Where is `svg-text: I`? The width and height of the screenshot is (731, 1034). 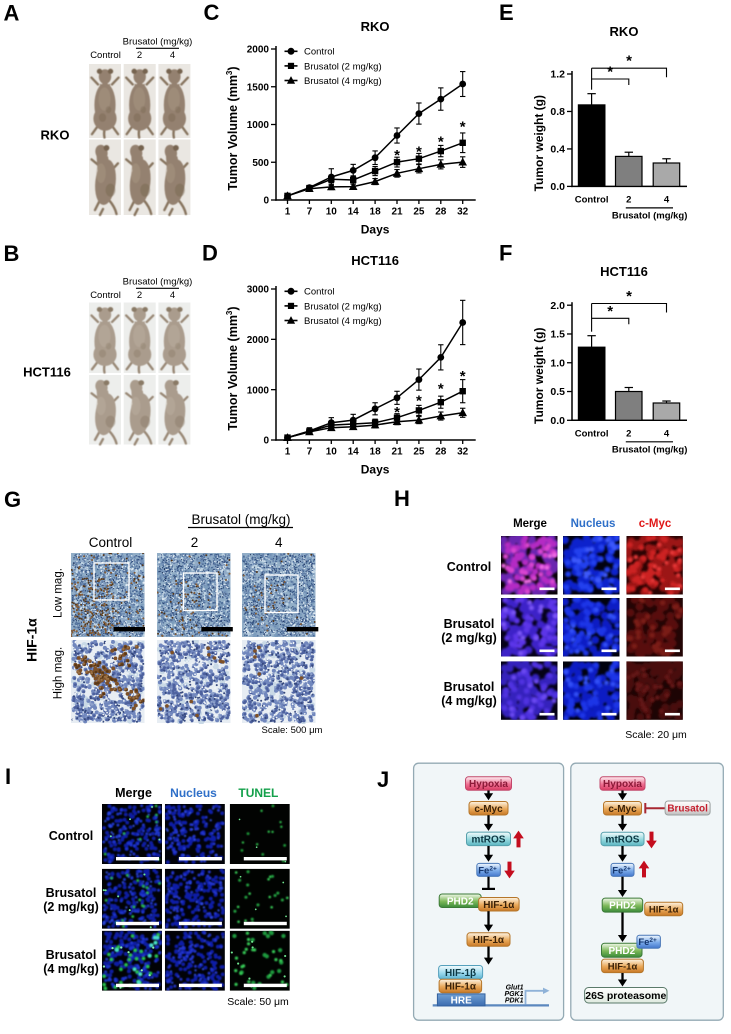
svg-text: I is located at coordinates (8, 776).